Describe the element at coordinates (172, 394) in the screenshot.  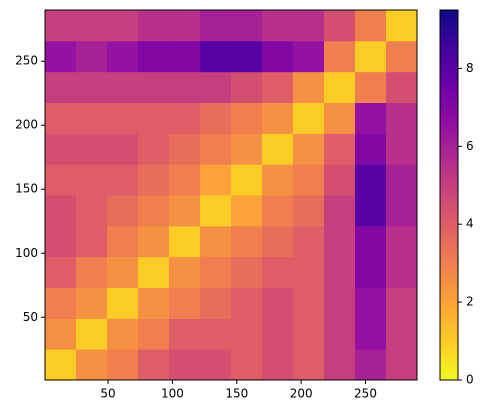
I see `x-tick-label: 100` at that location.